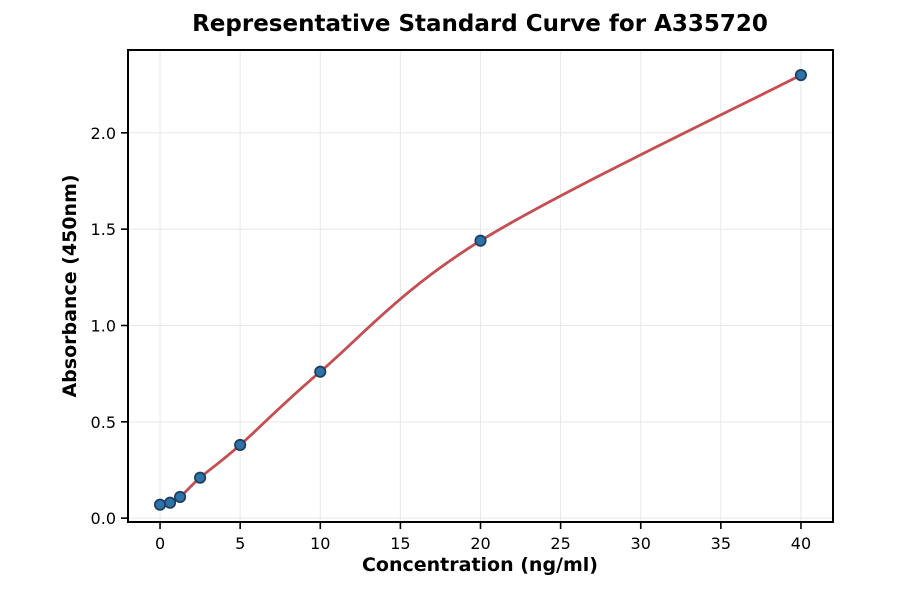 The width and height of the screenshot is (900, 594). Describe the element at coordinates (560, 543) in the screenshot. I see `x-tick-label: 25` at that location.